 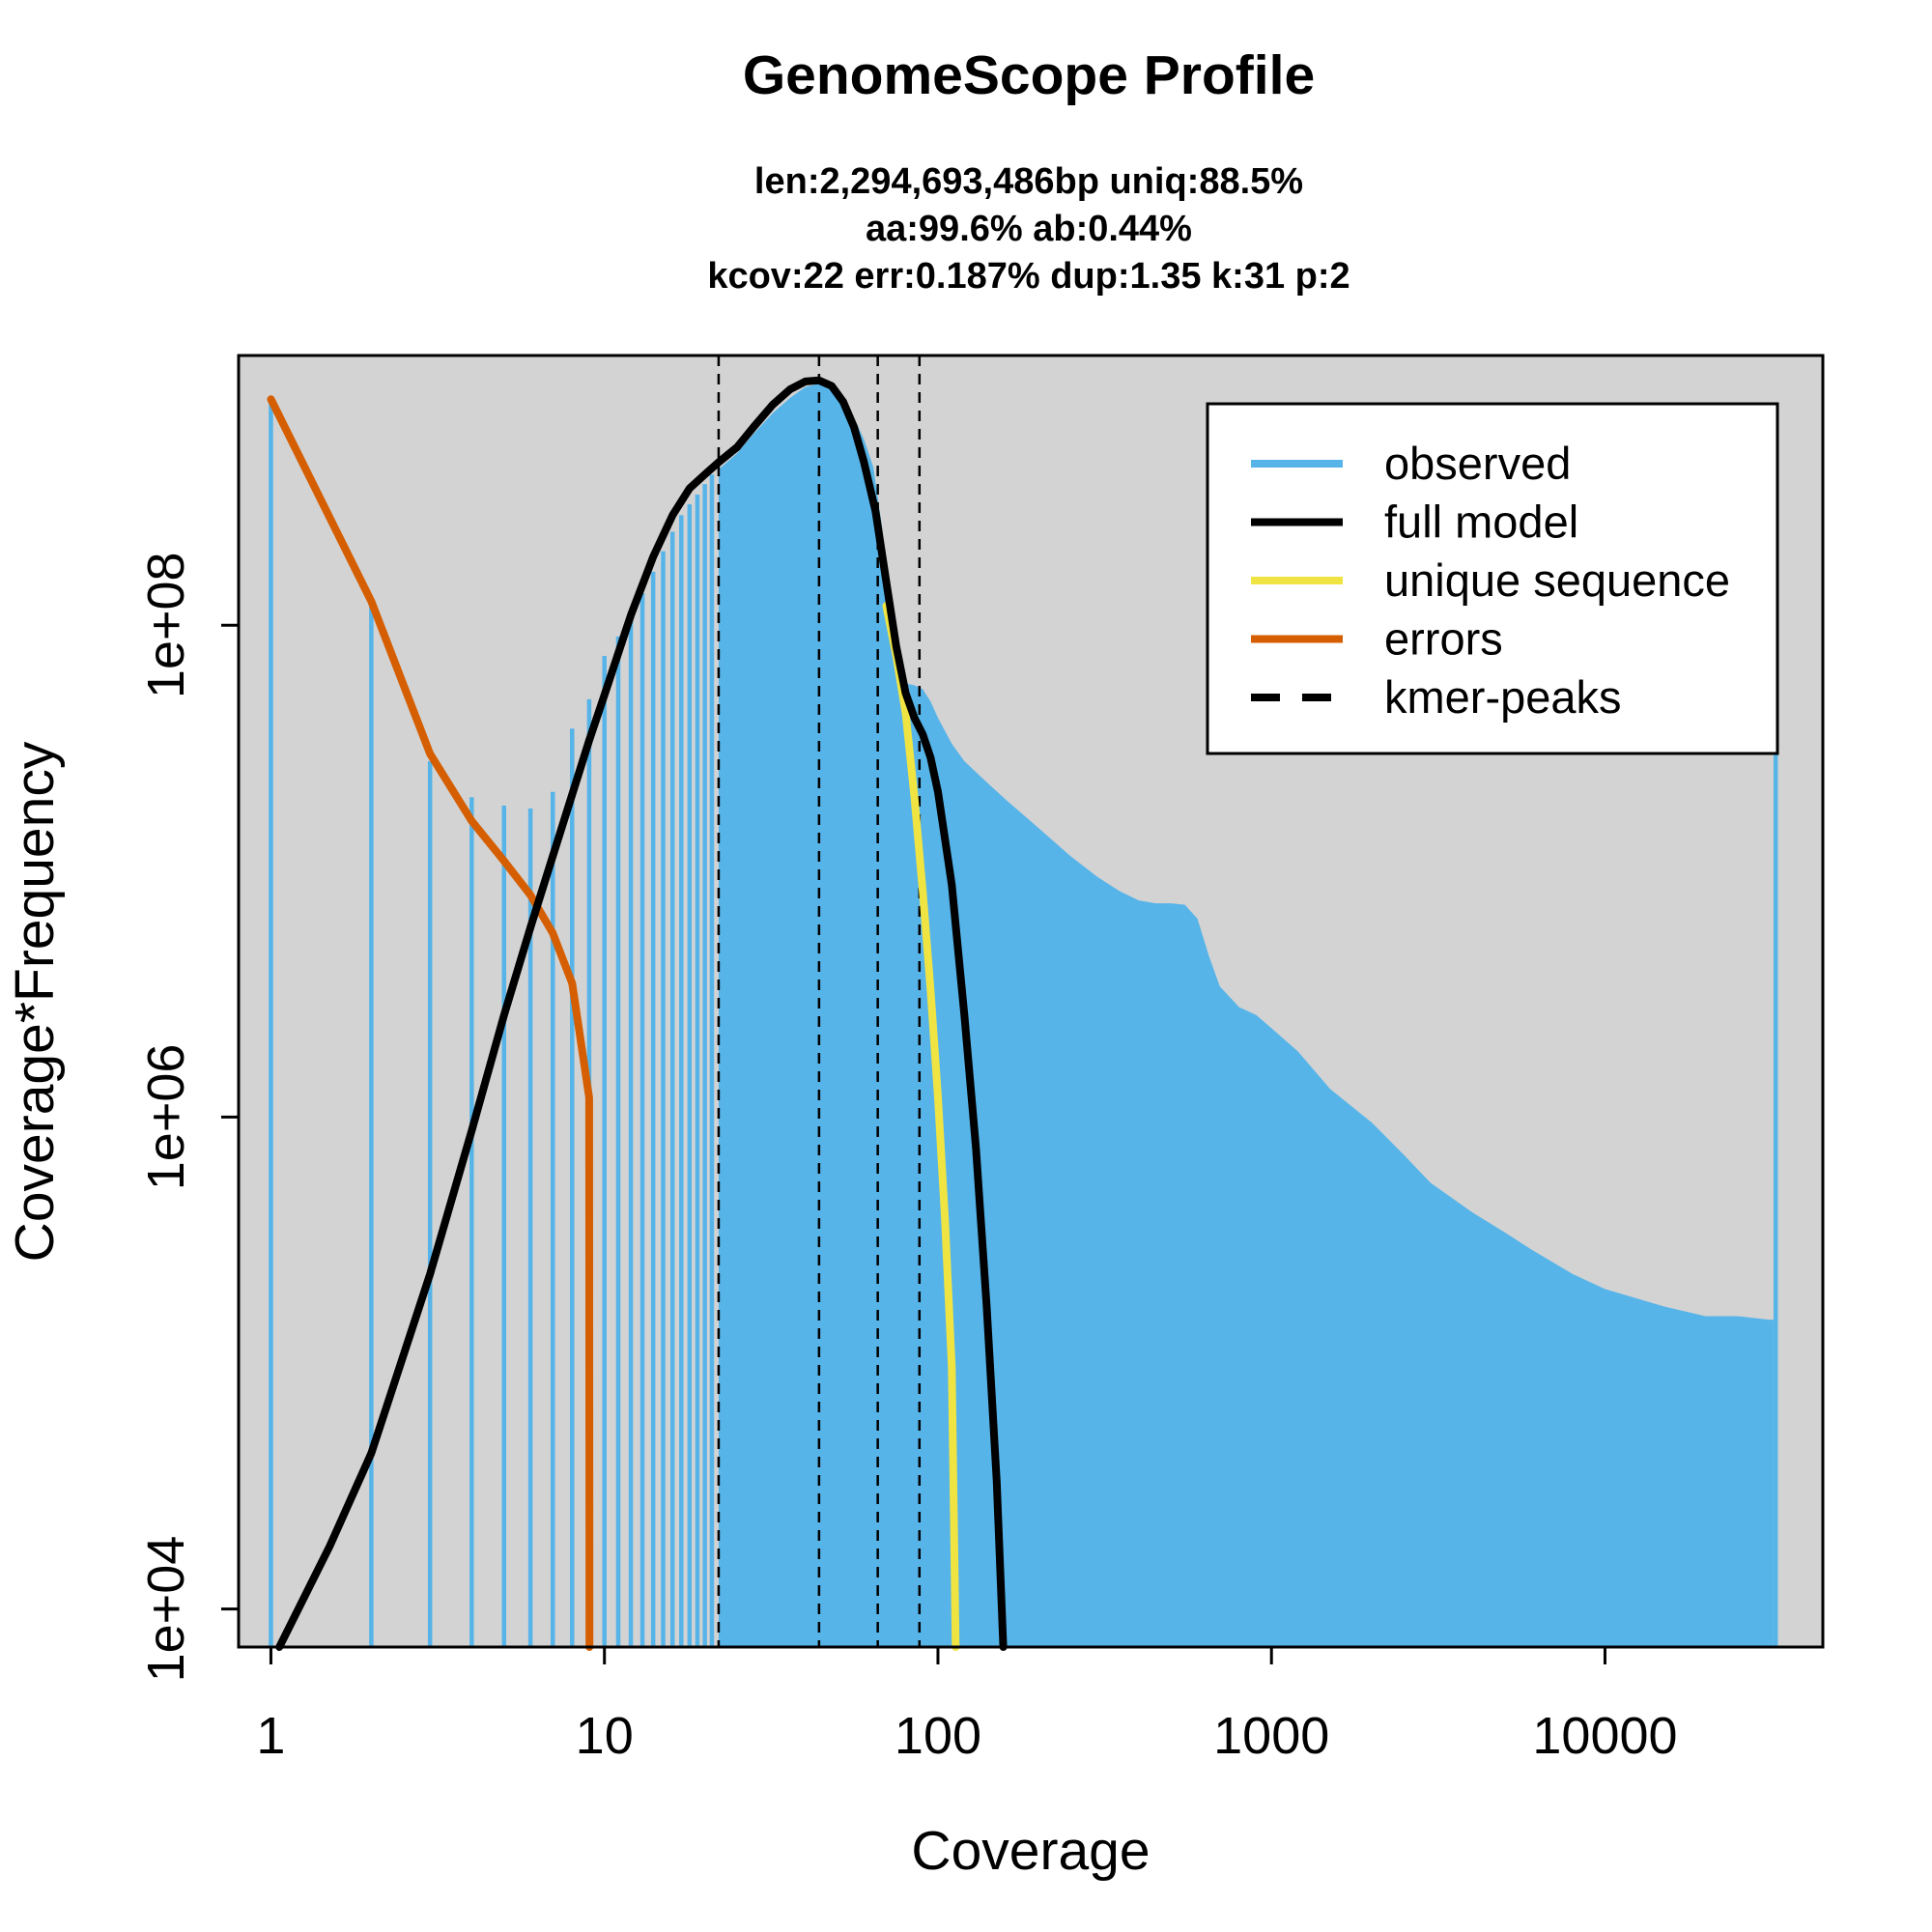 What do you see at coordinates (938, 1736) in the screenshot?
I see `x-tick-label-3: 100` at bounding box center [938, 1736].